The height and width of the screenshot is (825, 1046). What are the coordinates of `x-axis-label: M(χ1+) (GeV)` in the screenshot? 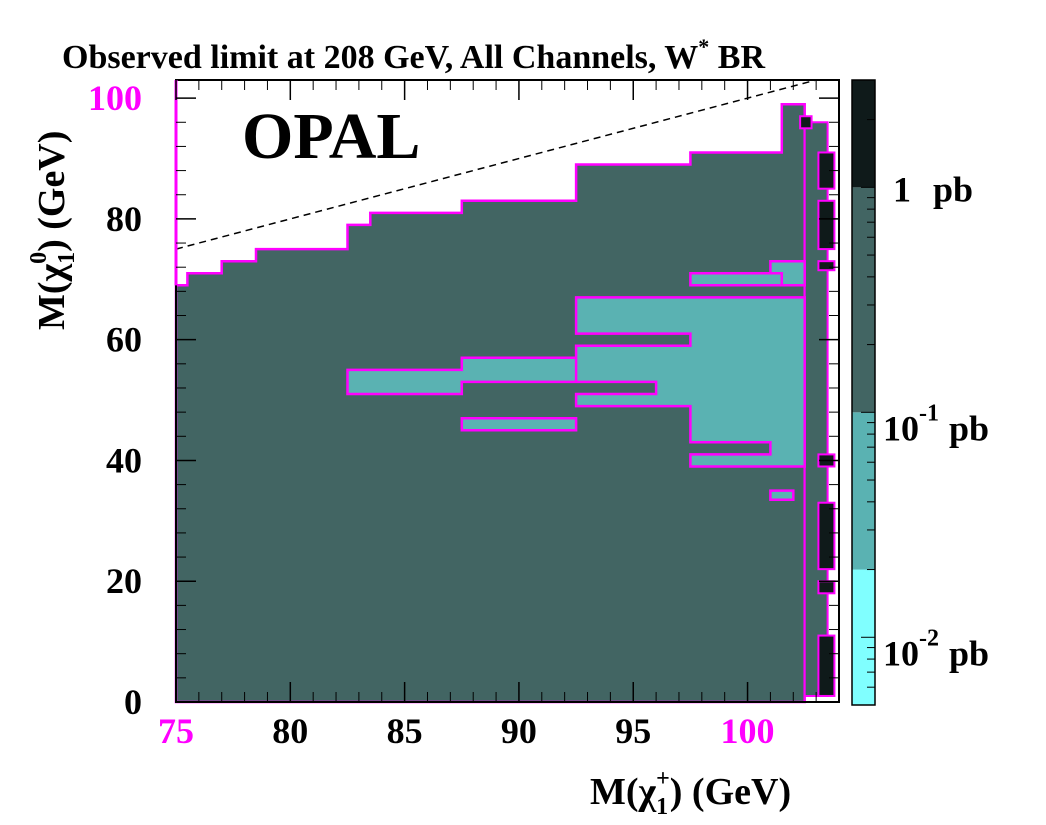 It's located at (690, 793).